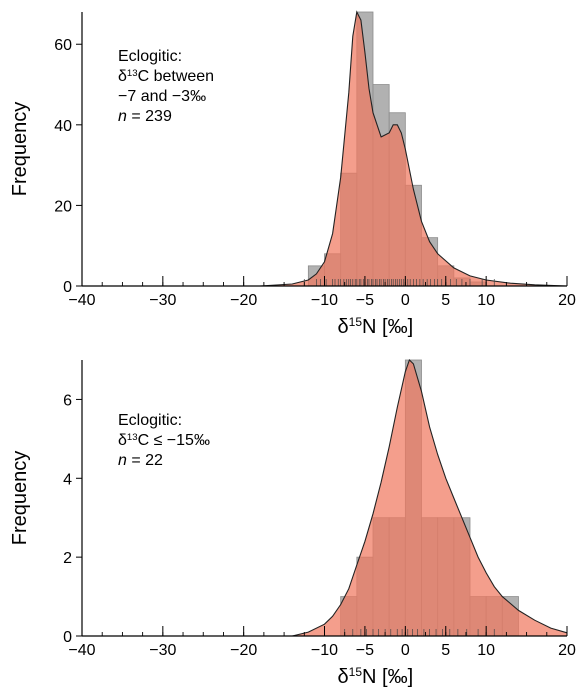  What do you see at coordinates (67, 400) in the screenshot?
I see `y-tick-label: 6` at bounding box center [67, 400].